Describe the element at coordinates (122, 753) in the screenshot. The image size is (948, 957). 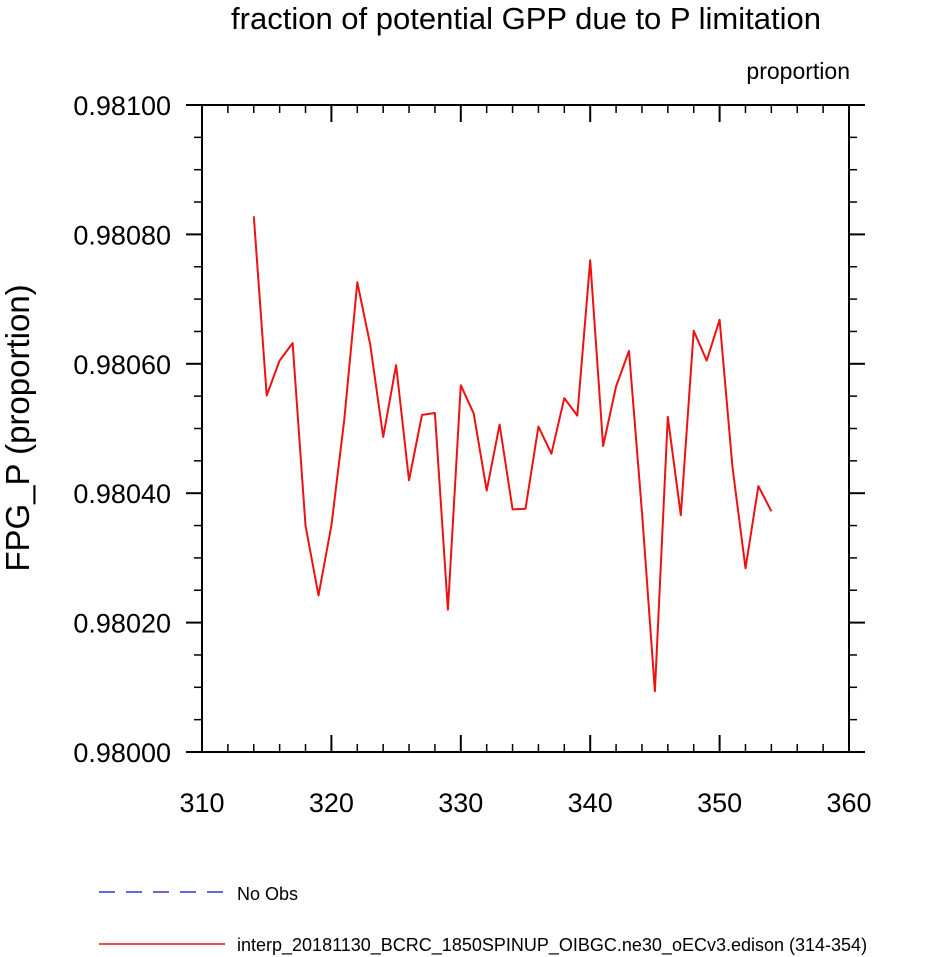
I see `y-tick-label: 0.98000` at that location.